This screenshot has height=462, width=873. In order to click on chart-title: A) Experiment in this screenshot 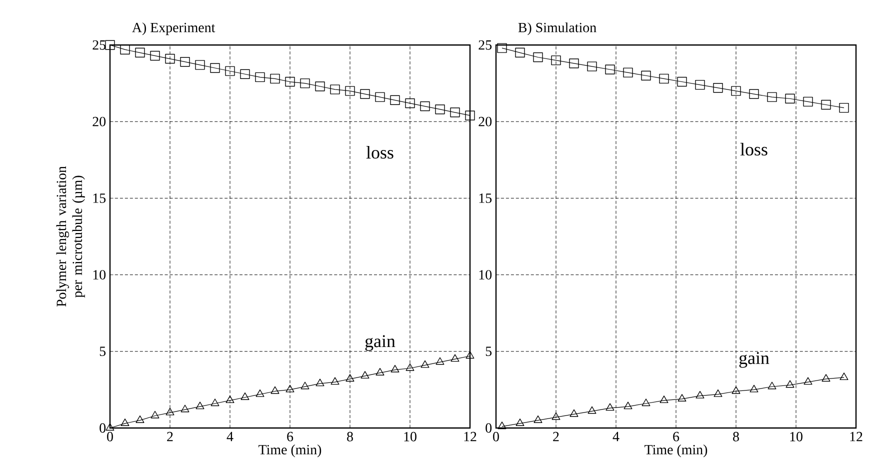, I will do `click(174, 29)`.